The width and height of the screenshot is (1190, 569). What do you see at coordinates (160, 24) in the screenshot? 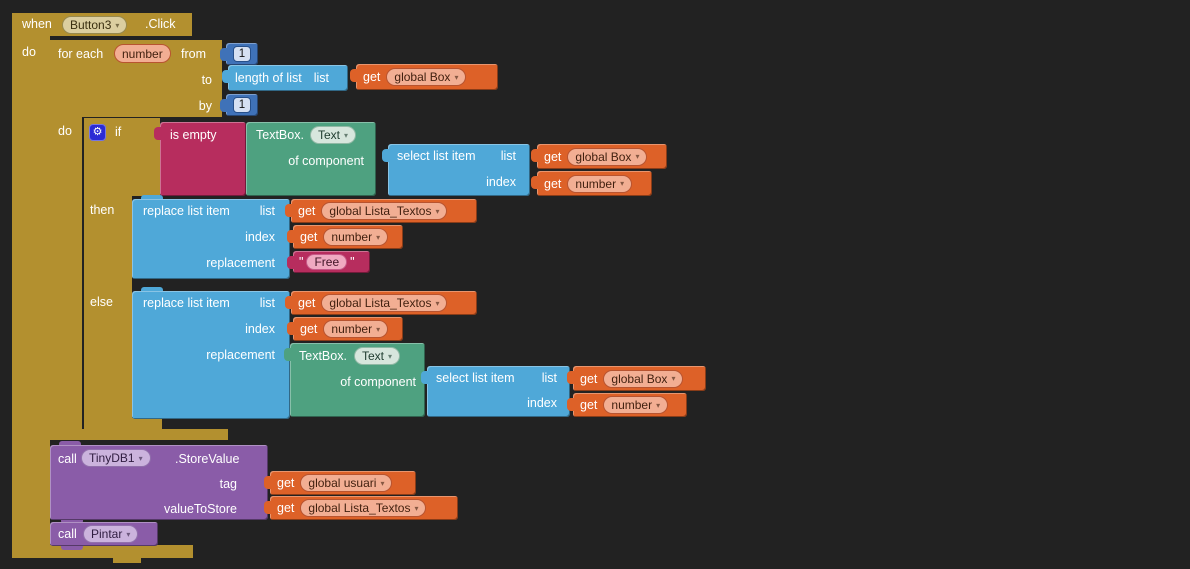
I see `event-name: .Click` at bounding box center [160, 24].